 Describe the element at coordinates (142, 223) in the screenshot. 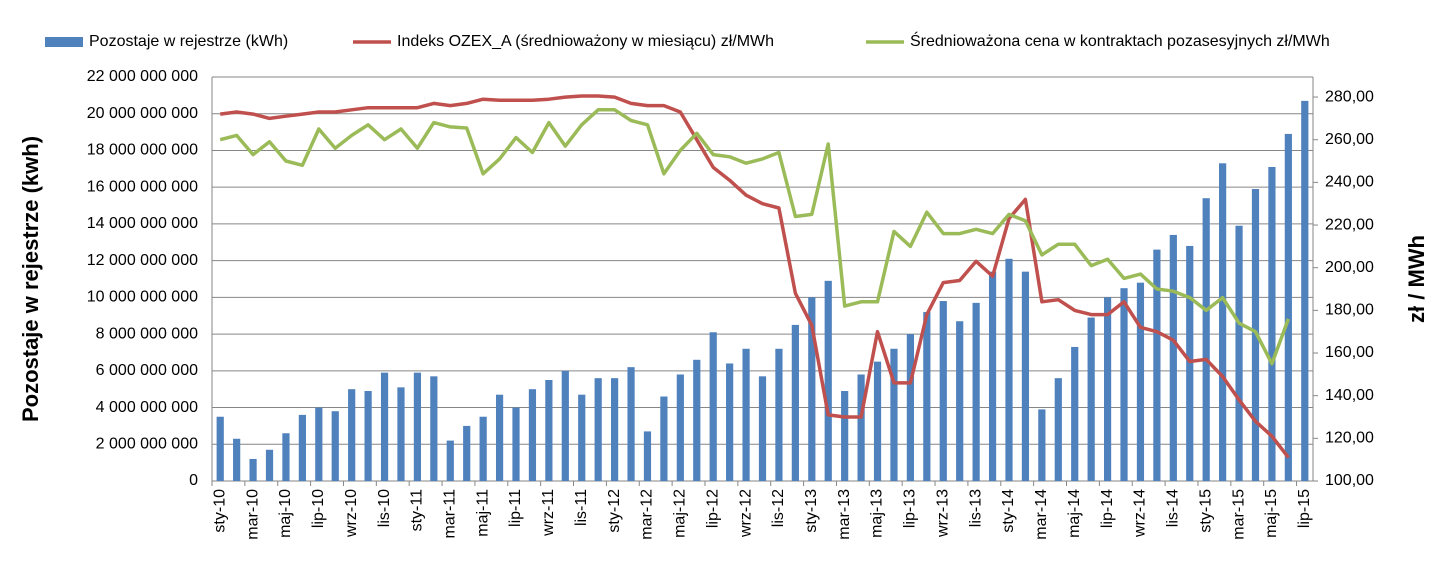

I see `y-tick-label: 14 000 000 000` at that location.